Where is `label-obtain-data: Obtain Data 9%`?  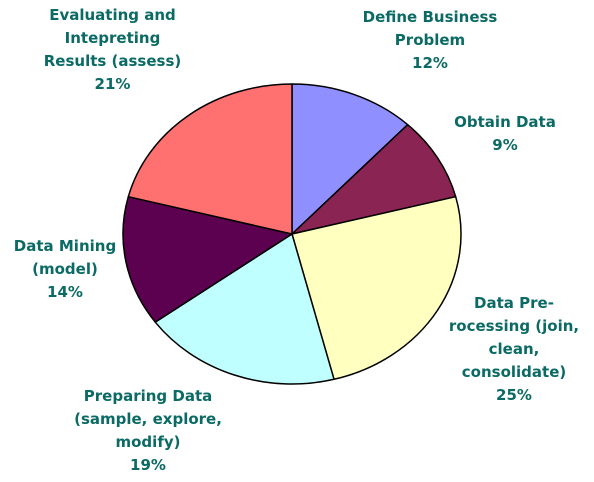 label-obtain-data: Obtain Data 9% is located at coordinates (505, 134).